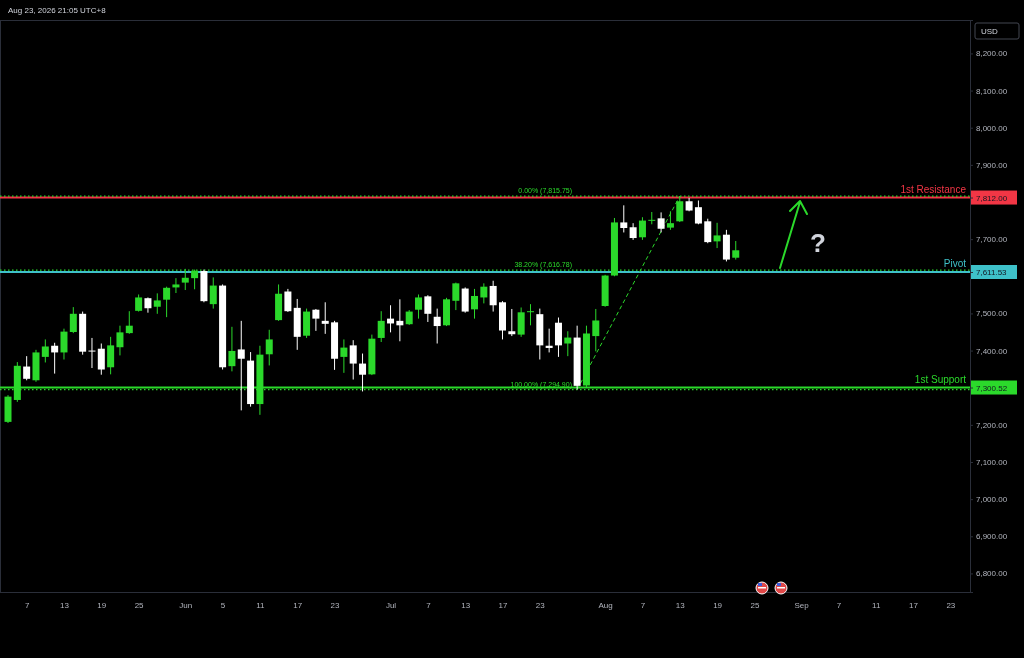 The width and height of the screenshot is (1024, 658). I want to click on x-tick-label: Sep, so click(802, 605).